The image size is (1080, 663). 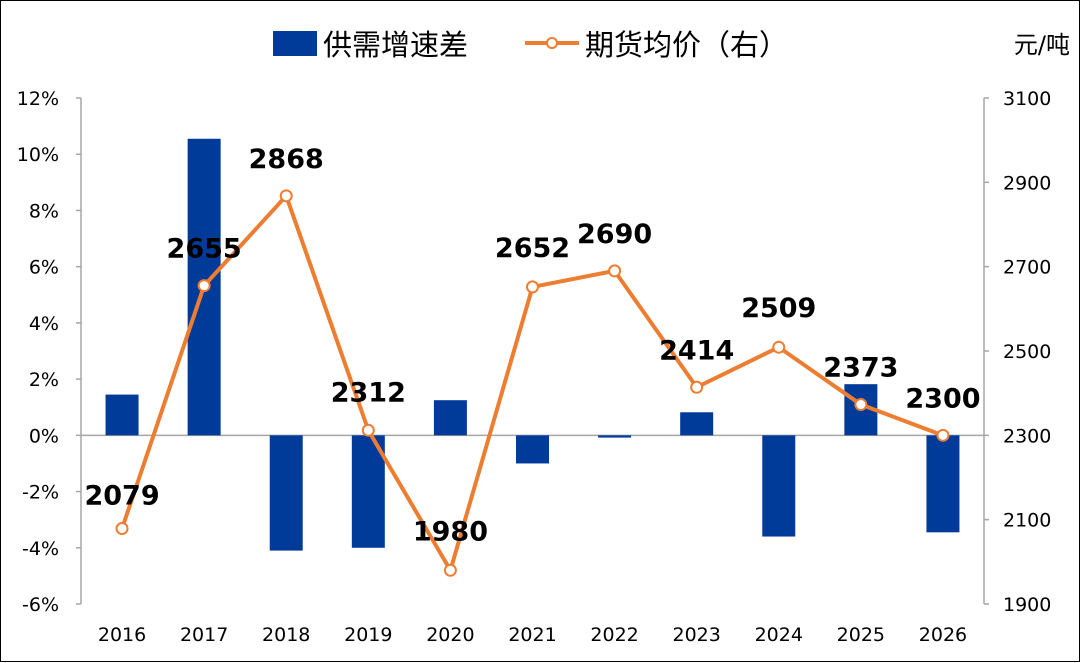 What do you see at coordinates (861, 635) in the screenshot?
I see `x-tick-label: 2025` at bounding box center [861, 635].